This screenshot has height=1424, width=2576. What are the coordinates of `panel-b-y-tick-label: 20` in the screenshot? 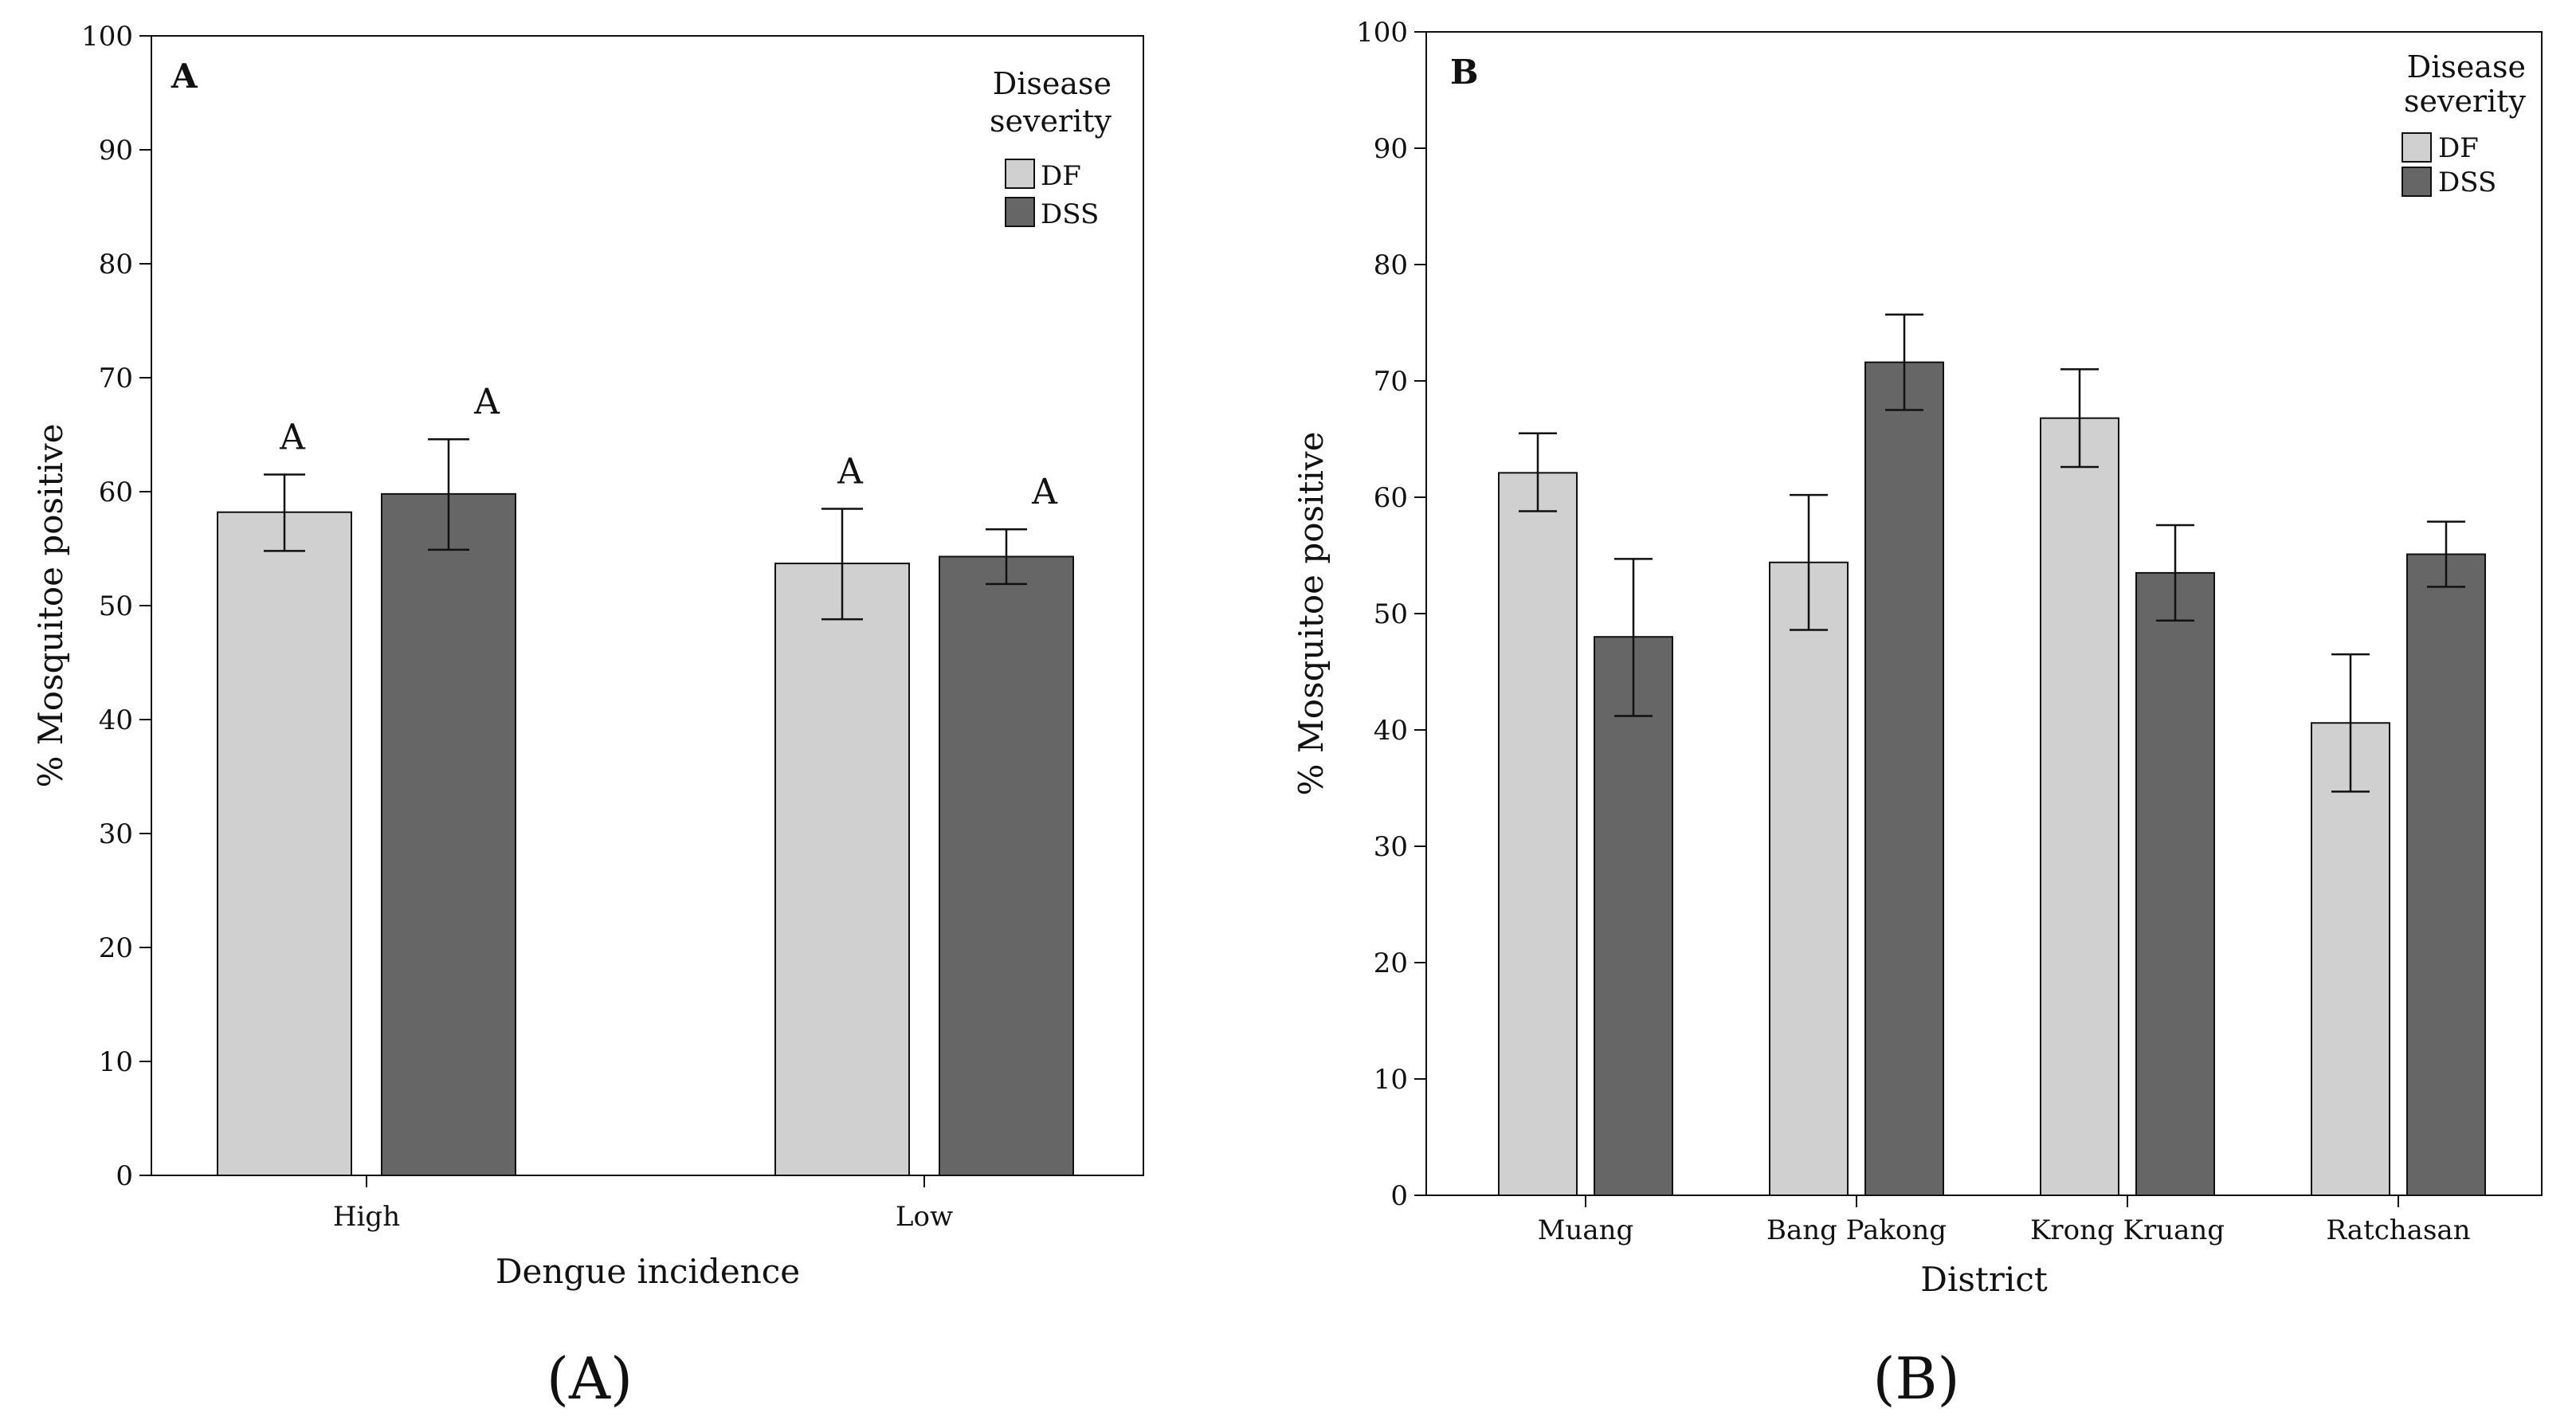 It's located at (1391, 963).